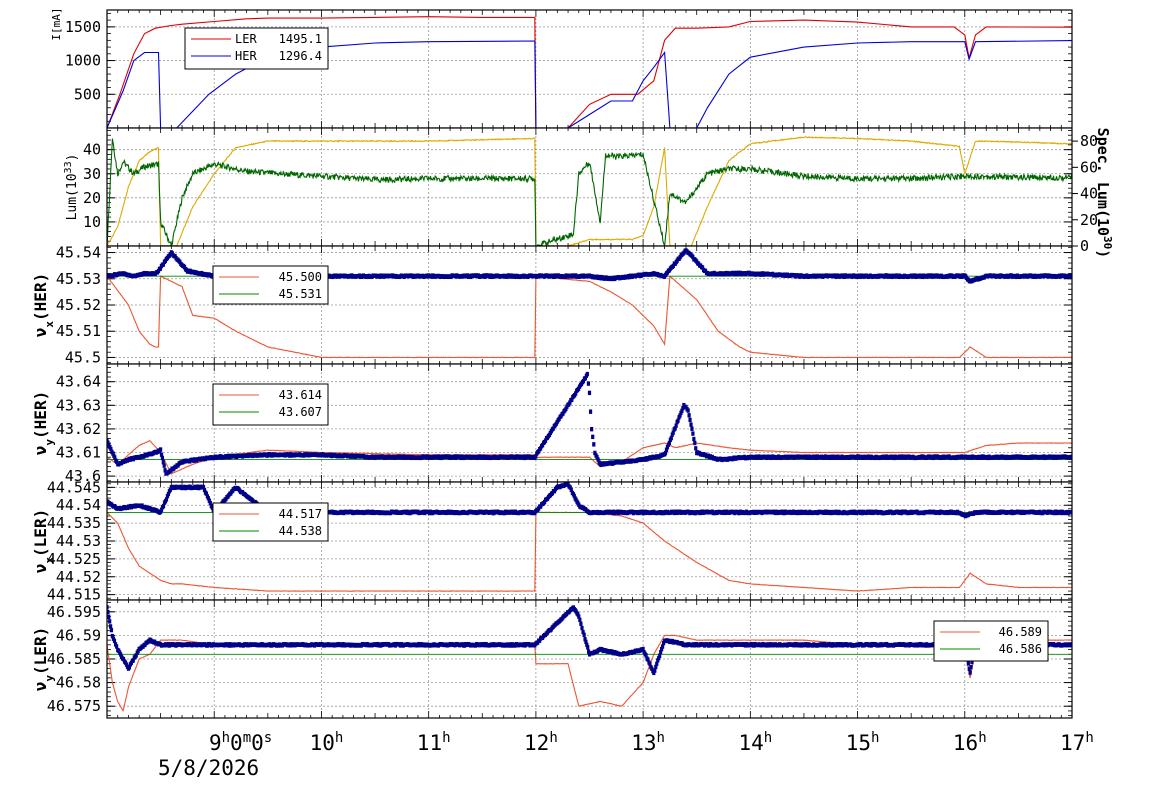  Describe the element at coordinates (92, 222) in the screenshot. I see `y-tick-label: 10` at that location.